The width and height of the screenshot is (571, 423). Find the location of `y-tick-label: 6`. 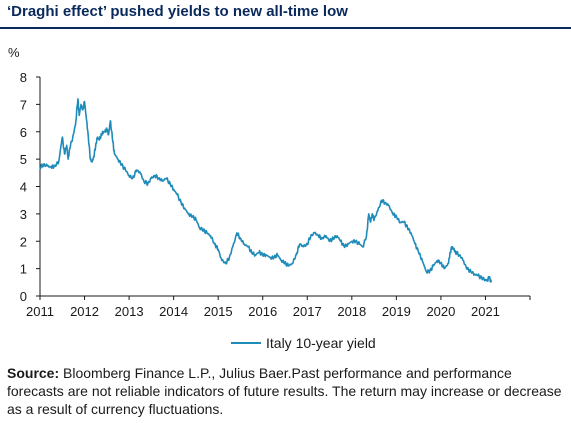

y-tick-label: 6 is located at coordinates (23, 132).